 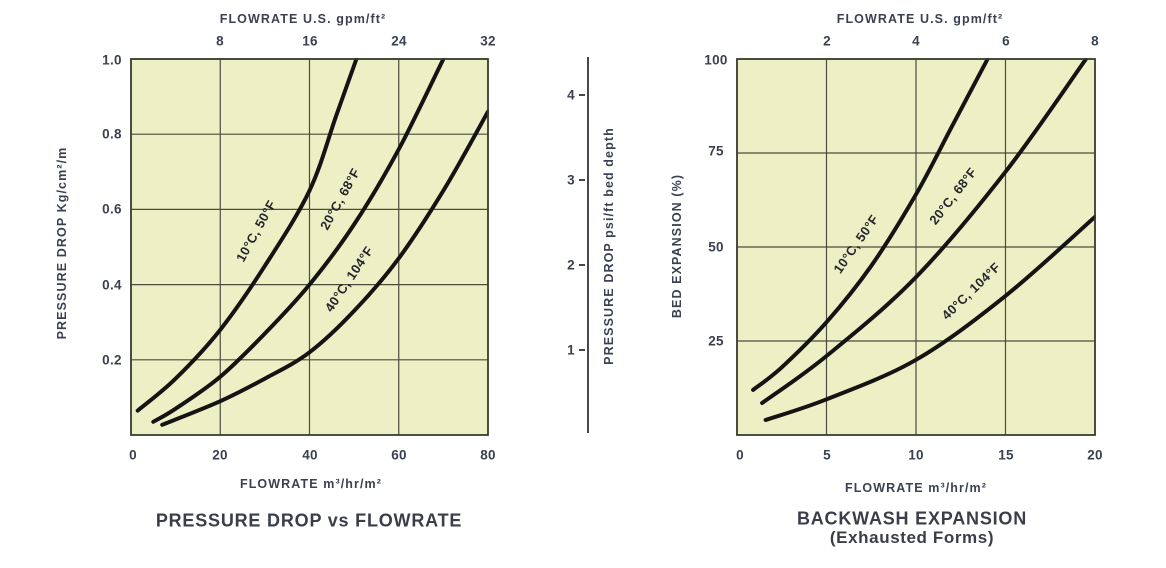 What do you see at coordinates (740, 455) in the screenshot?
I see `right-chart-x-tick: 0` at bounding box center [740, 455].